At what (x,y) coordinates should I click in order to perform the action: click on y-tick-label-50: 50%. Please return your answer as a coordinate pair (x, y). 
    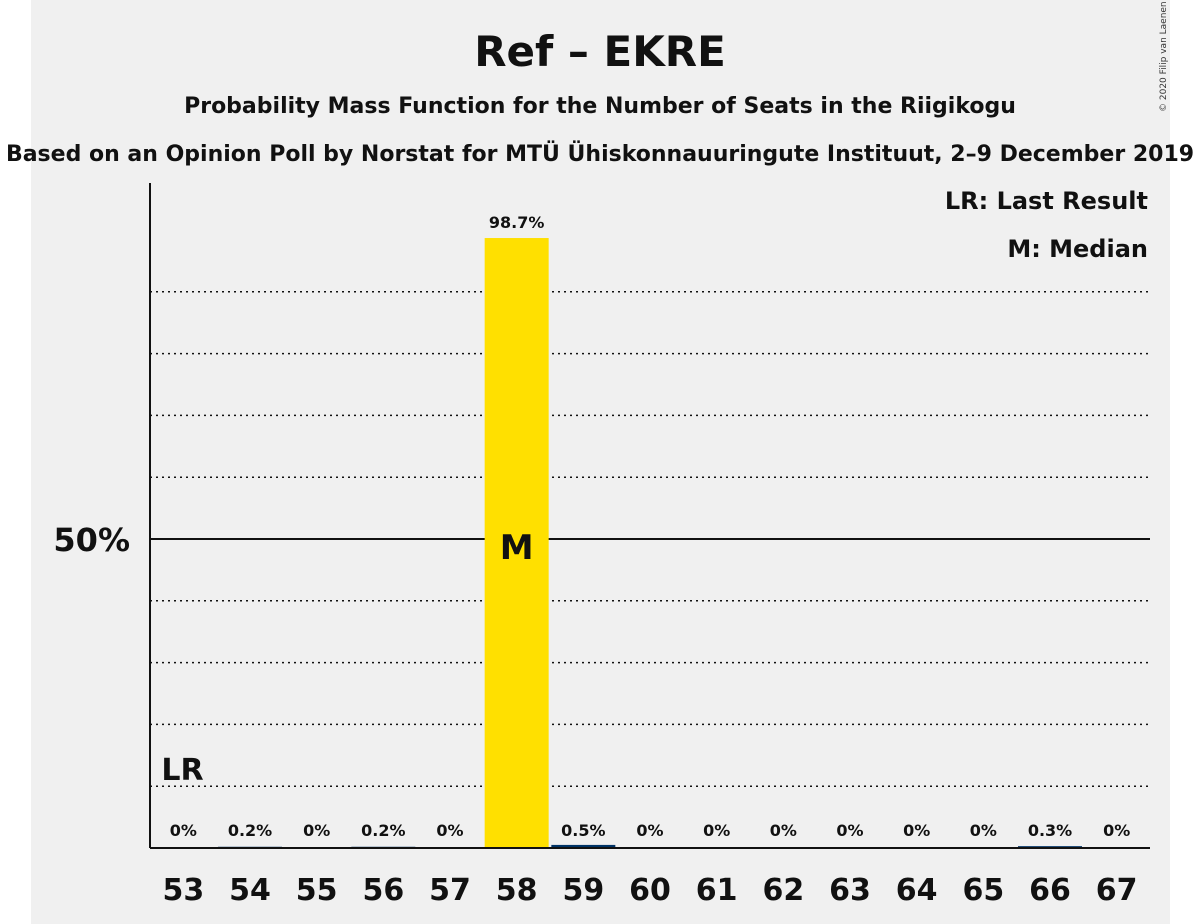
    Looking at the image, I should click on (91, 540).